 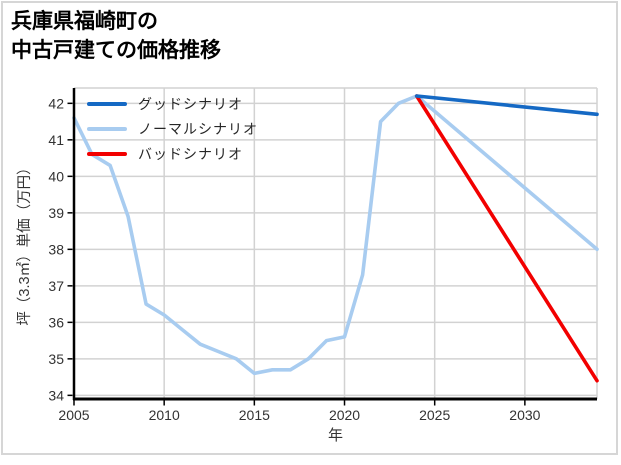 I want to click on legend-item-good-scenario: グッドシナリオ, so click(x=172, y=103).